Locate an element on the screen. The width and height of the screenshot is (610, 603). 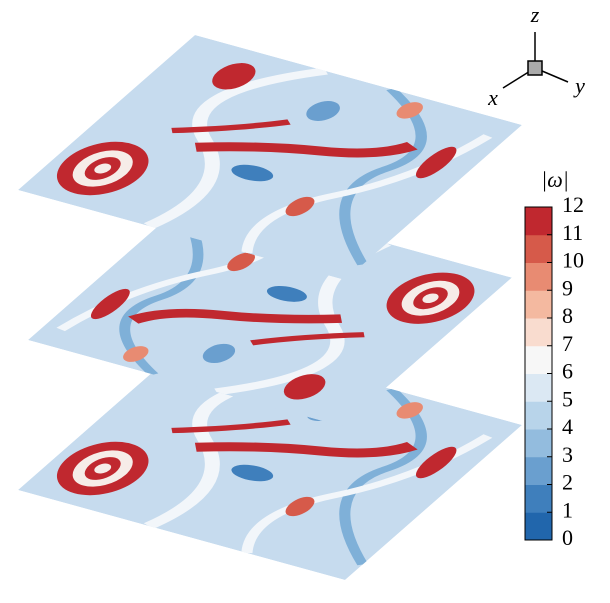
axis-label-x: x is located at coordinates (492, 97).